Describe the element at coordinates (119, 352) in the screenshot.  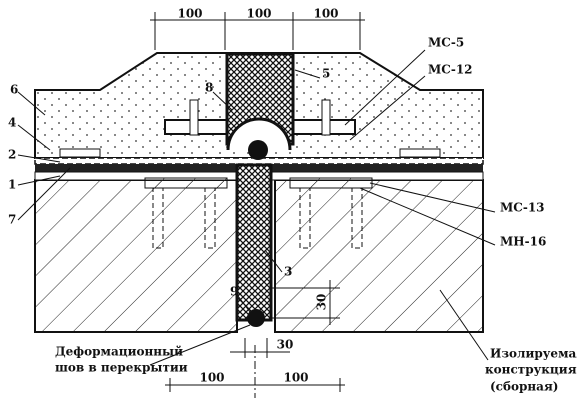
I see `note: Деформационный` at that location.